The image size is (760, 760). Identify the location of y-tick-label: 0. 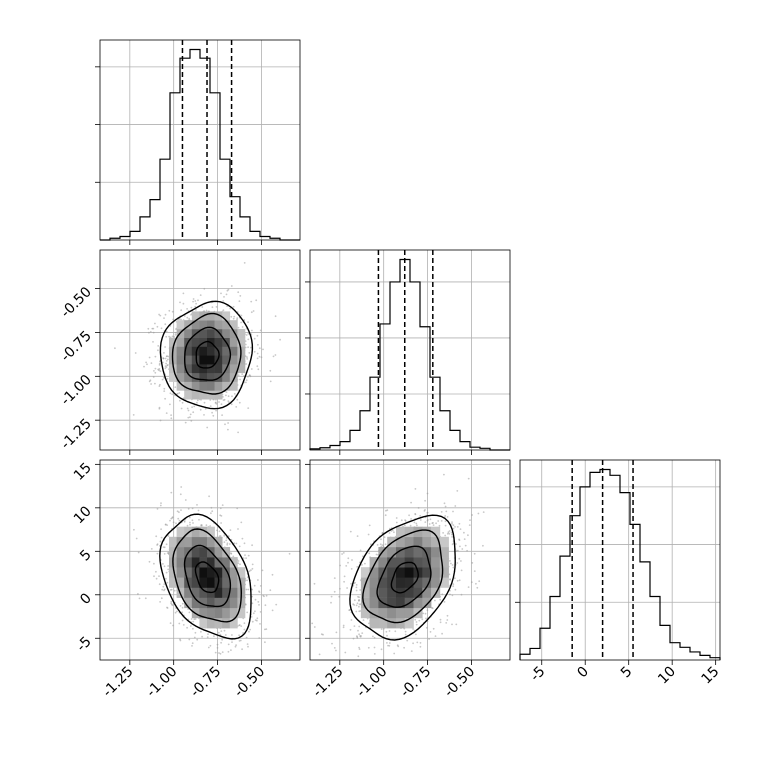
(86, 599).